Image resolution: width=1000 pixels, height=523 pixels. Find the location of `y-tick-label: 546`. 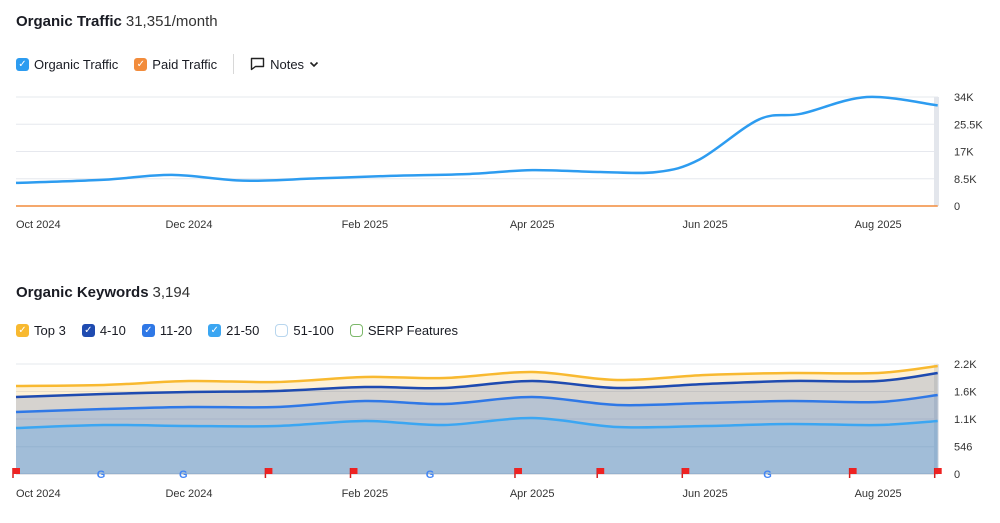

y-tick-label: 546 is located at coordinates (963, 448).